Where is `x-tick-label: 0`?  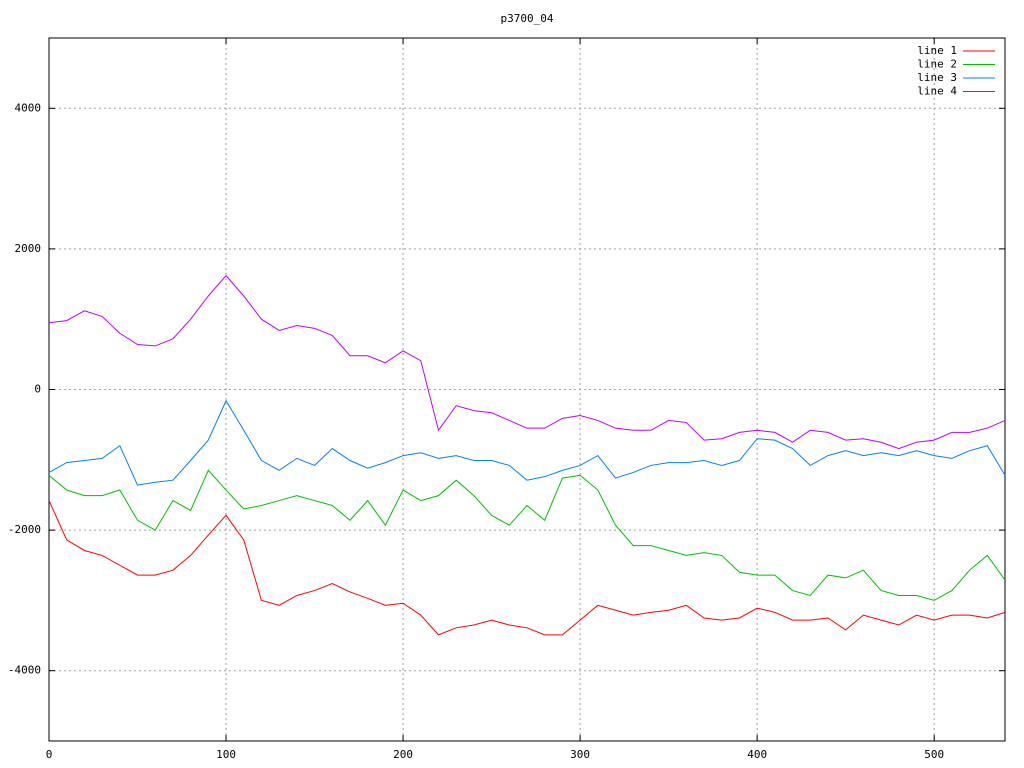 x-tick-label: 0 is located at coordinates (49, 754).